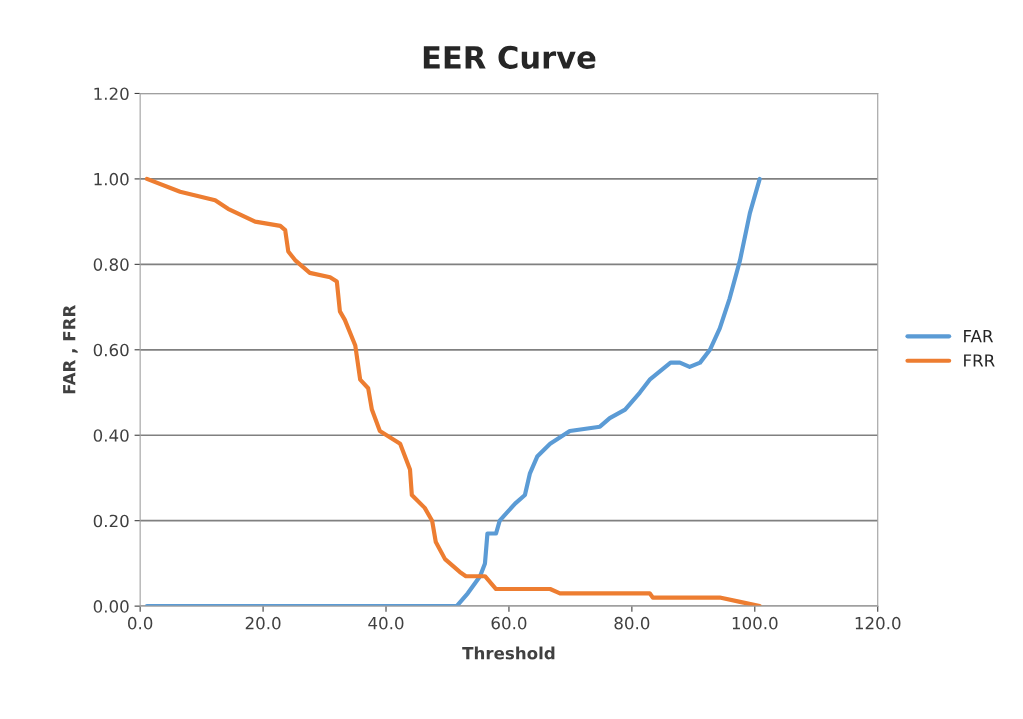 Image resolution: width=1023 pixels, height=719 pixels. Describe the element at coordinates (386, 623) in the screenshot. I see `x-tick-label: 40.0` at that location.